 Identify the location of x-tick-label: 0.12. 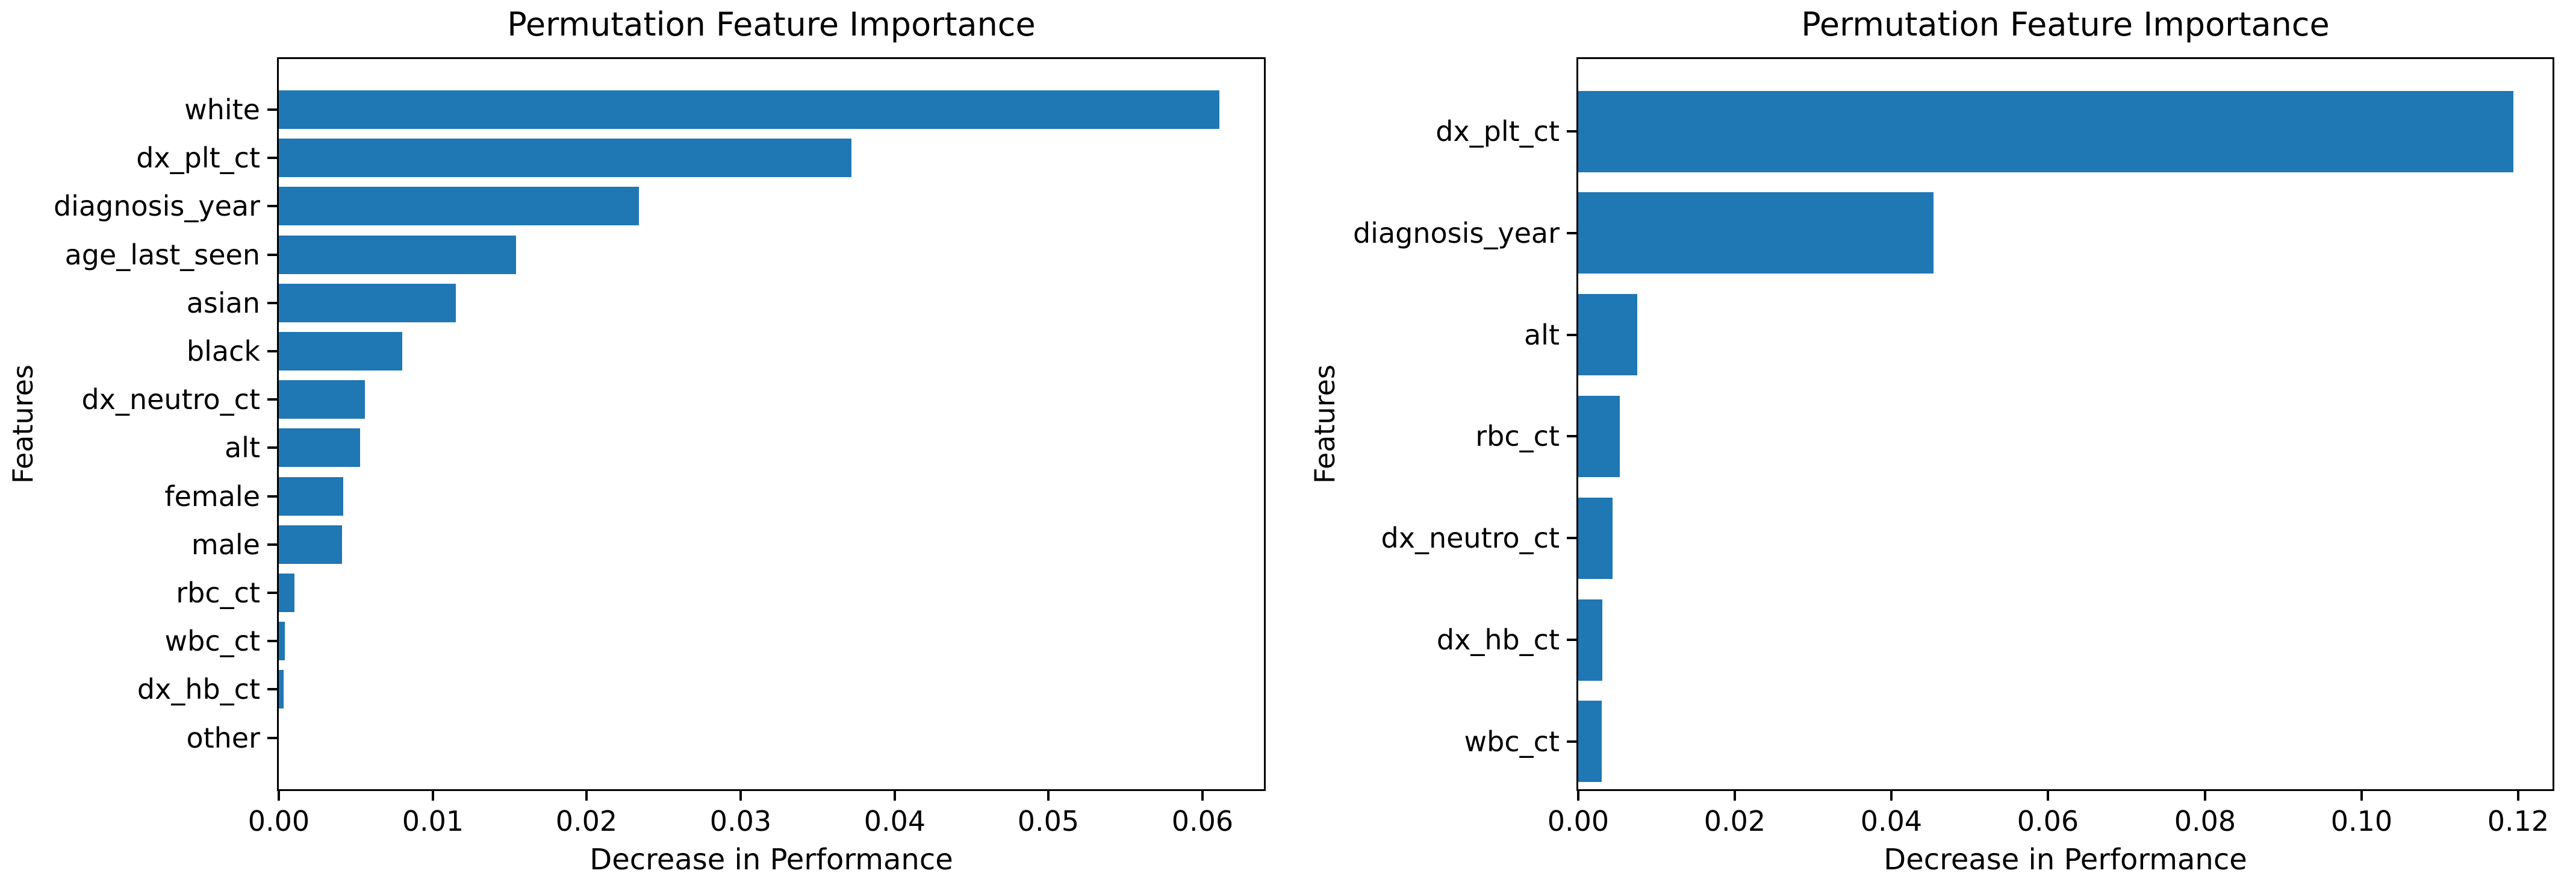
(2518, 821).